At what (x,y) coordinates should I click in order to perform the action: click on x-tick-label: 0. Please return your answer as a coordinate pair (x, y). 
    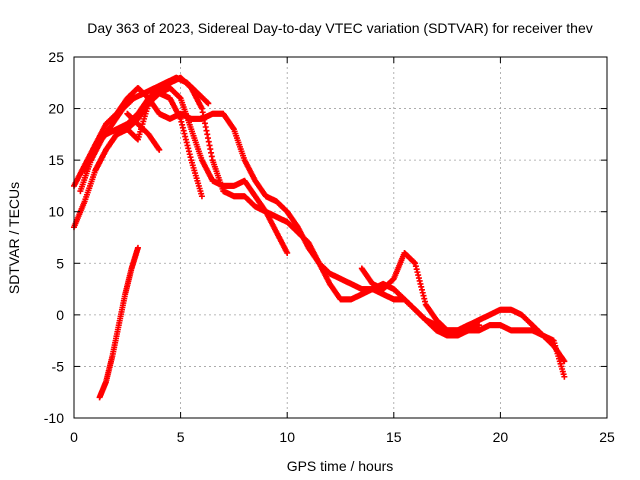
    Looking at the image, I should click on (74, 437).